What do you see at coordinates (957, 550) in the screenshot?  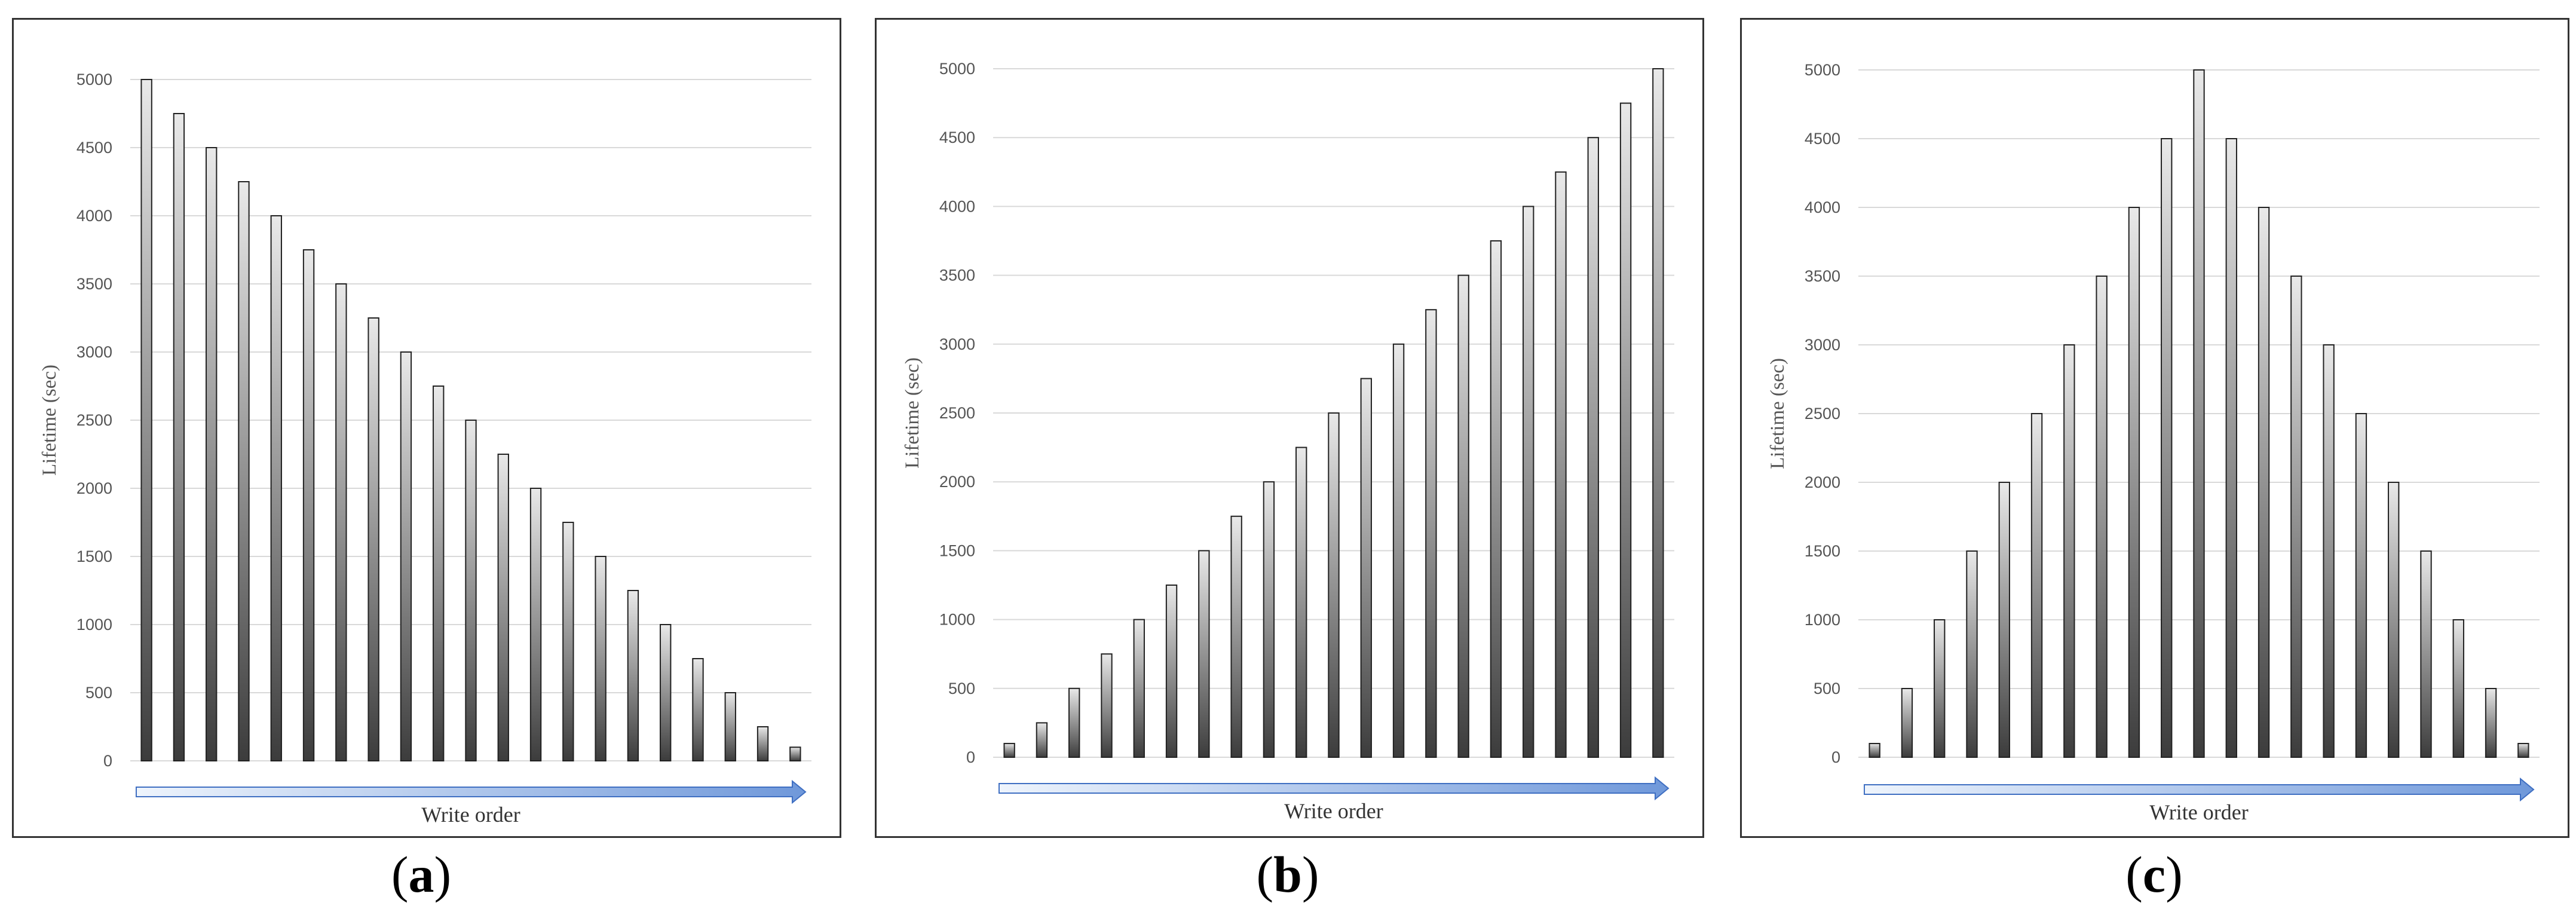 I see `chart-b-ytick-label-1500: 1500` at bounding box center [957, 550].